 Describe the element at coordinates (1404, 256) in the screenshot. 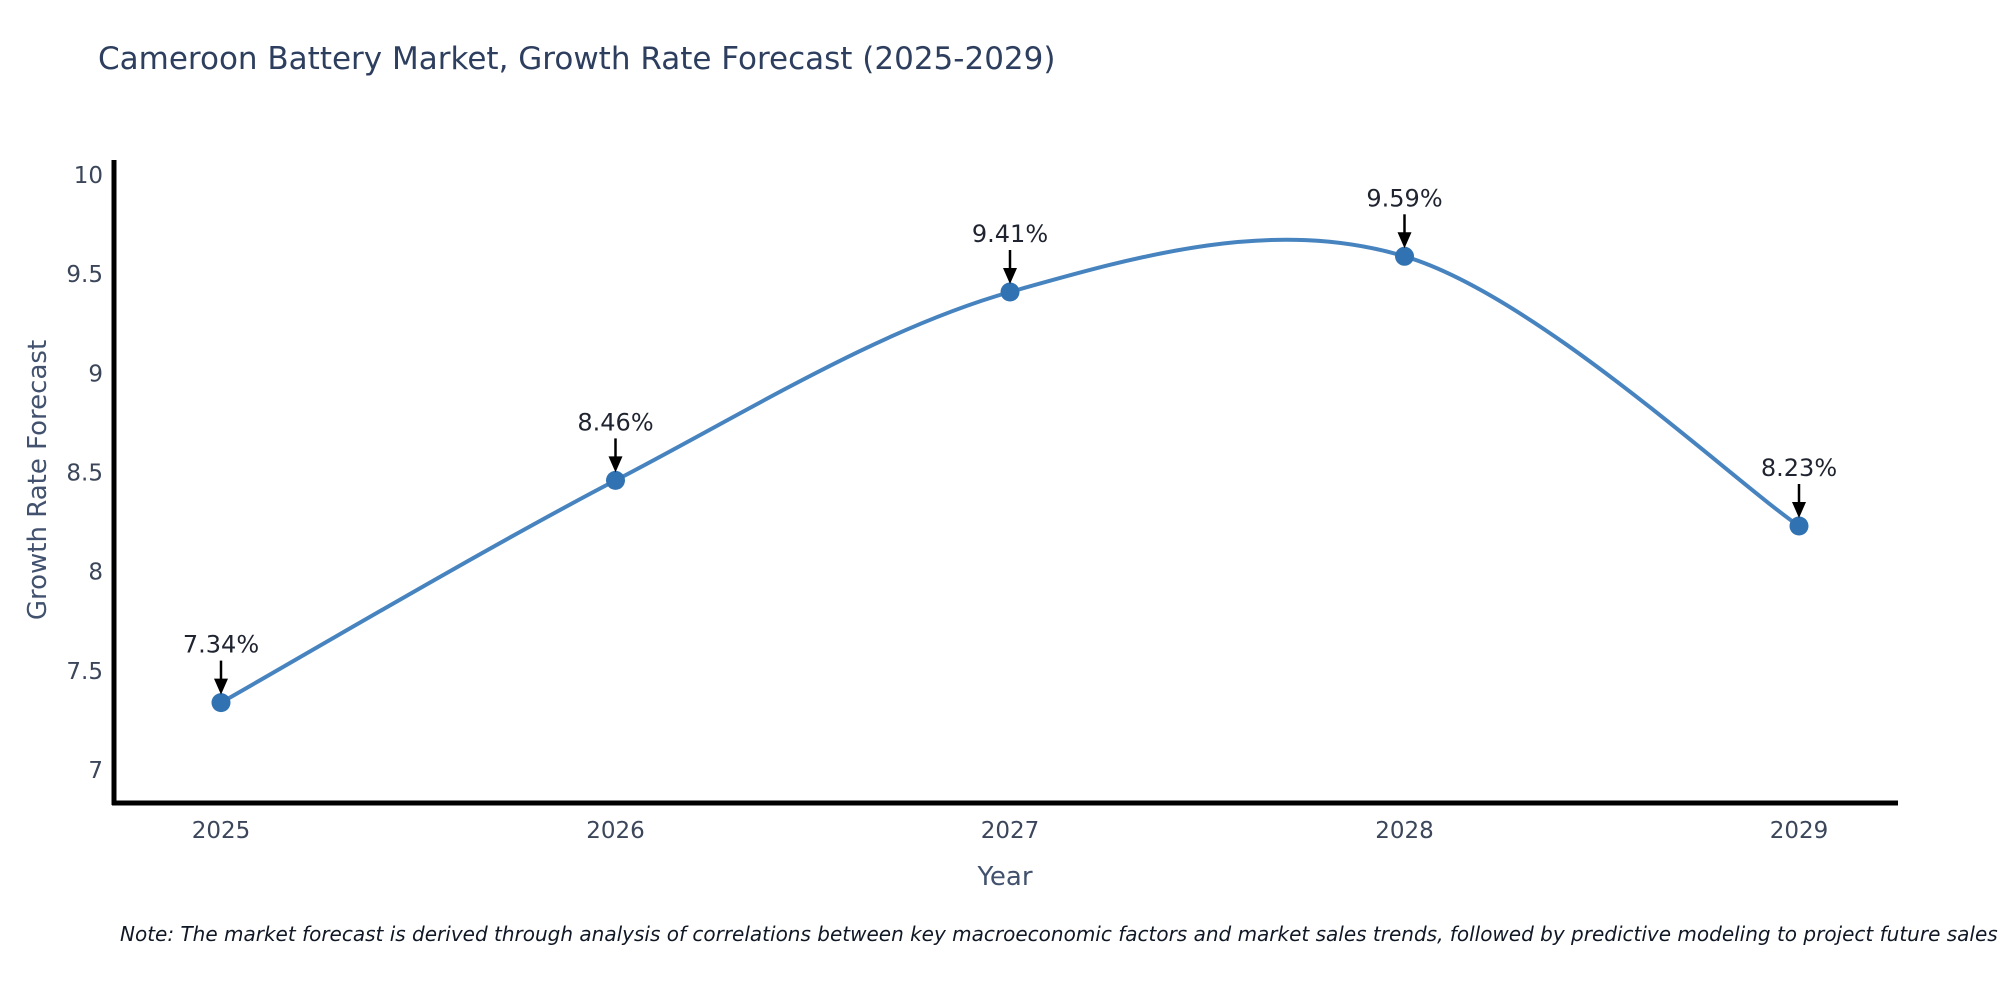

I see `data-point-2028` at that location.